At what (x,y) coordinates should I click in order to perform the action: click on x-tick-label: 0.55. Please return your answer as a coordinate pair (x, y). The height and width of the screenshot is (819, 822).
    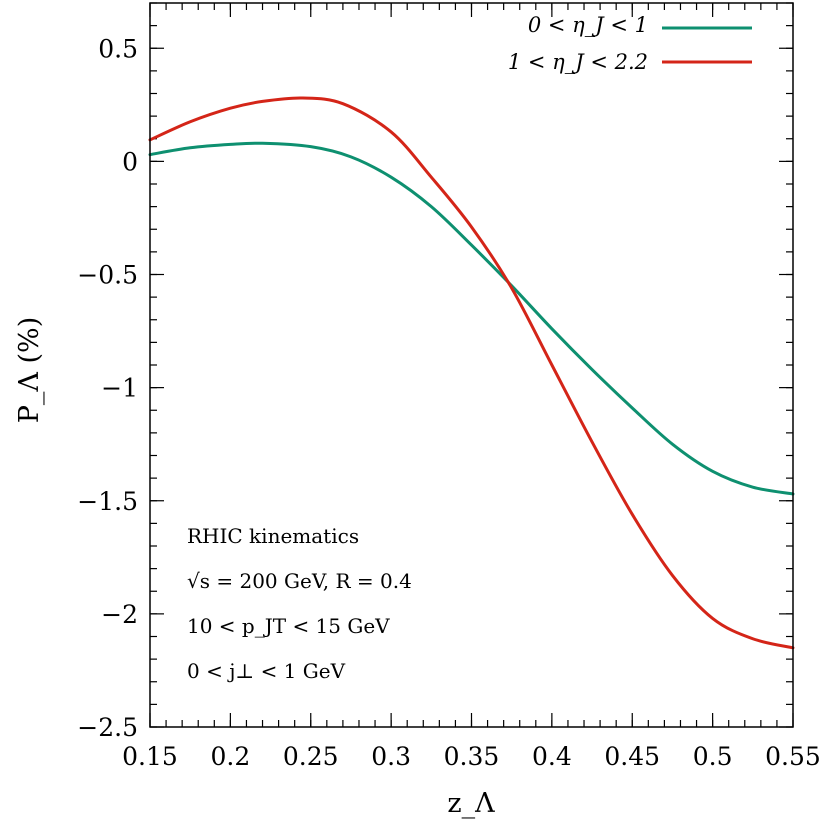
    Looking at the image, I should click on (793, 756).